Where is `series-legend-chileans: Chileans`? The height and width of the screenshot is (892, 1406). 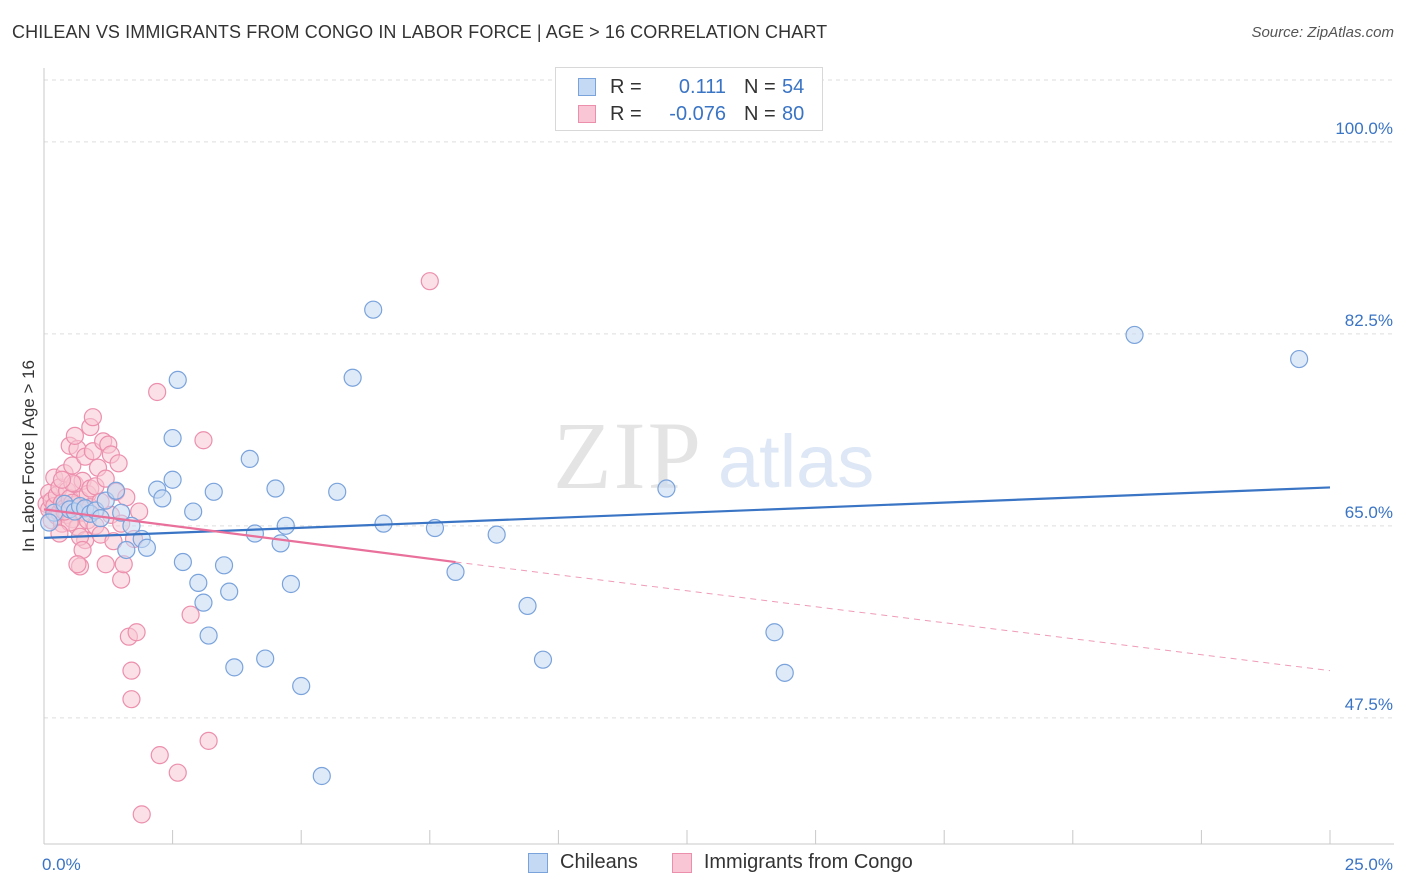 series-legend-chileans: Chileans is located at coordinates (583, 862).